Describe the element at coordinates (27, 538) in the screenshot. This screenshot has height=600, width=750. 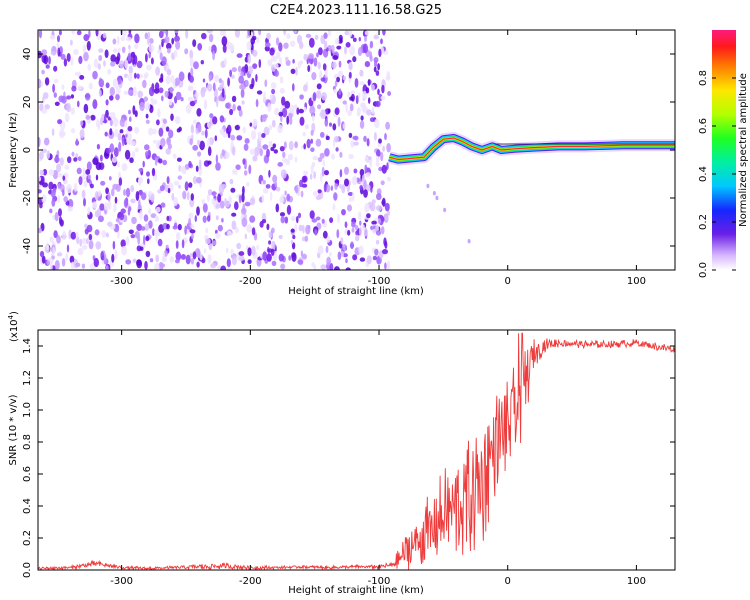
I see `snr-y-tick-label: 0.2` at that location.